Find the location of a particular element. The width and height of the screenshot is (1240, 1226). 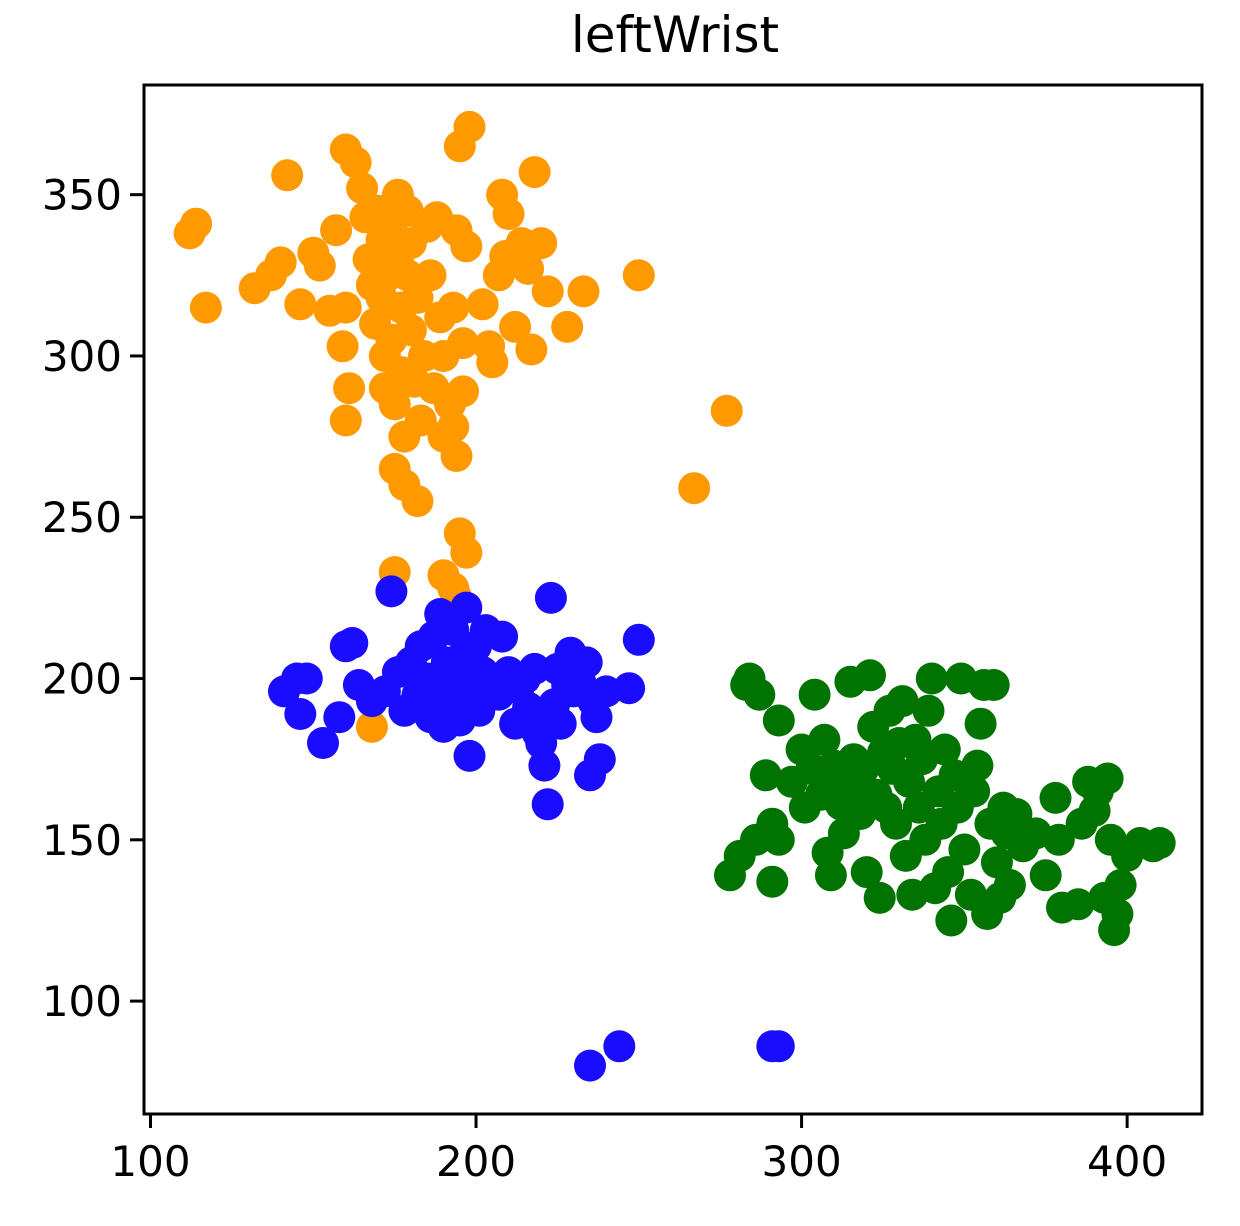

x-axis: 100 200 300 400 is located at coordinates (638, 1150).